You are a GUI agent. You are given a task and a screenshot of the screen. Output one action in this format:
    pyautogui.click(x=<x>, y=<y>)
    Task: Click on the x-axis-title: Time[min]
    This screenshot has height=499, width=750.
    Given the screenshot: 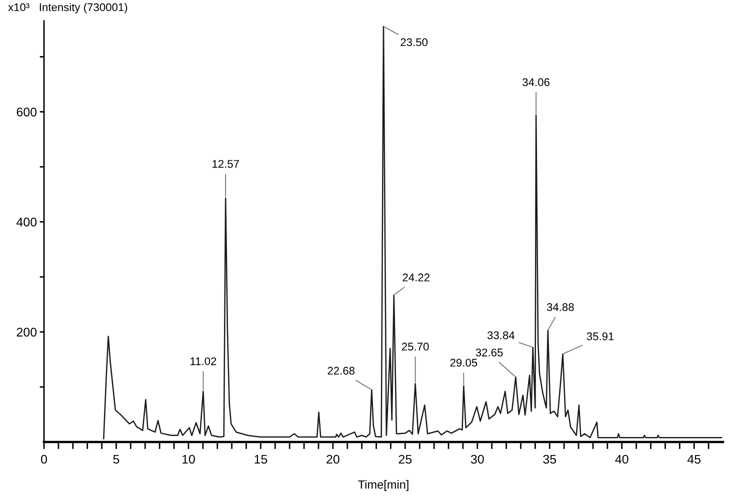 What is the action you would take?
    pyautogui.click(x=383, y=486)
    